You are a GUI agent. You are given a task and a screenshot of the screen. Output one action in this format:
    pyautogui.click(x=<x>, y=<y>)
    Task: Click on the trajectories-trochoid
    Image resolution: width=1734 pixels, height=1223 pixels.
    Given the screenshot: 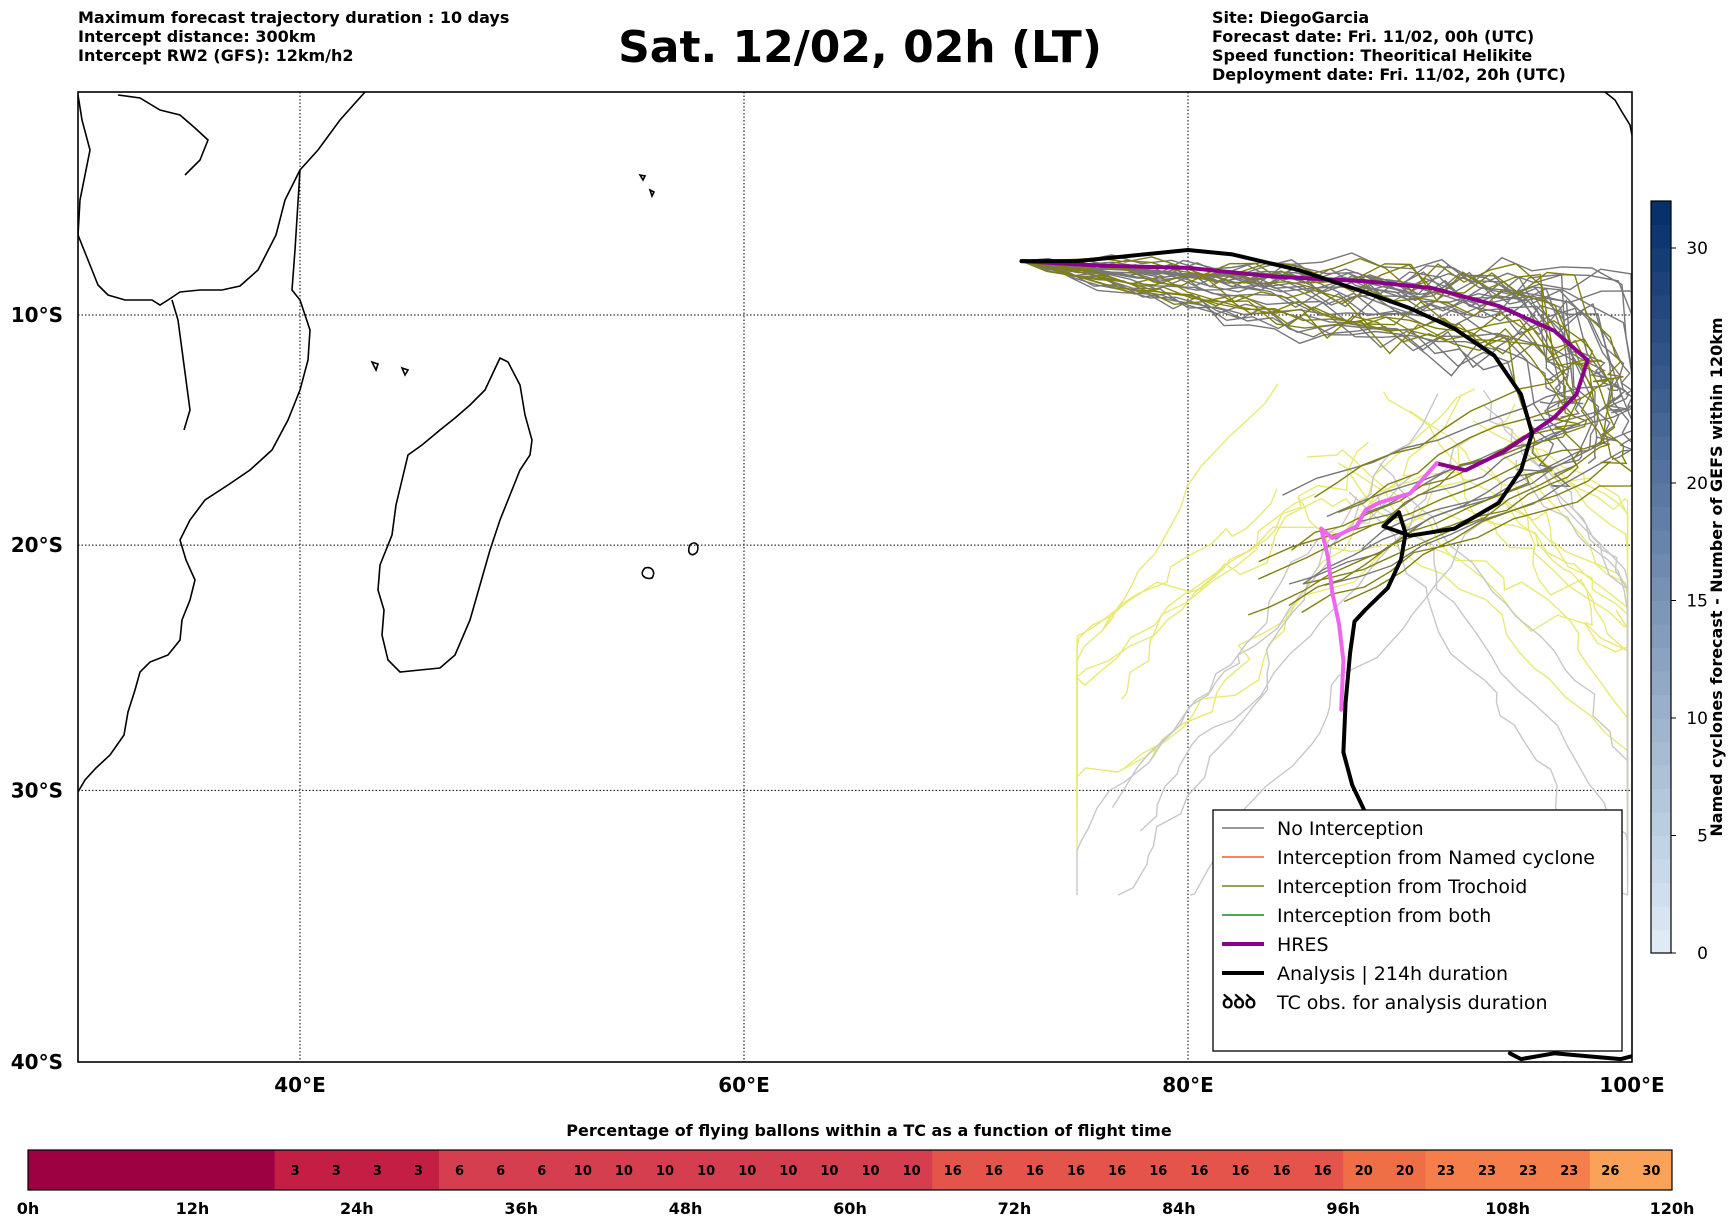 What is the action you would take?
    pyautogui.click(x=1326, y=436)
    